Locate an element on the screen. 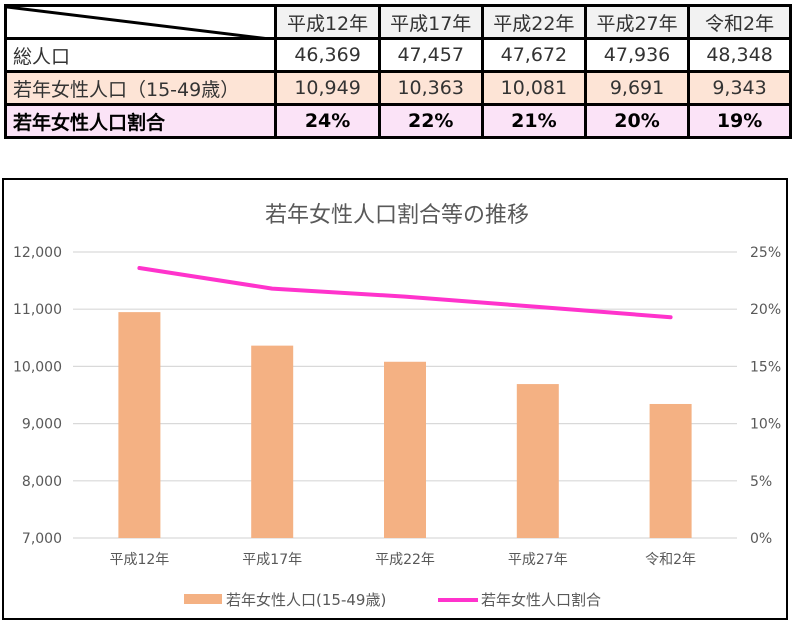  table-cell: 48,348 is located at coordinates (739, 55).